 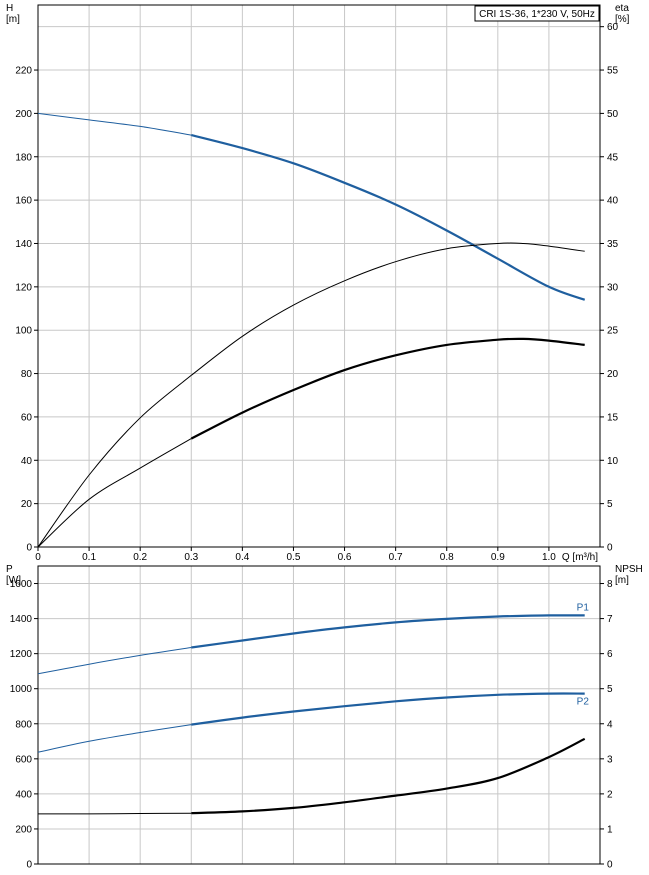 What do you see at coordinates (89, 557) in the screenshot?
I see `x-tick-label: 0.1` at bounding box center [89, 557].